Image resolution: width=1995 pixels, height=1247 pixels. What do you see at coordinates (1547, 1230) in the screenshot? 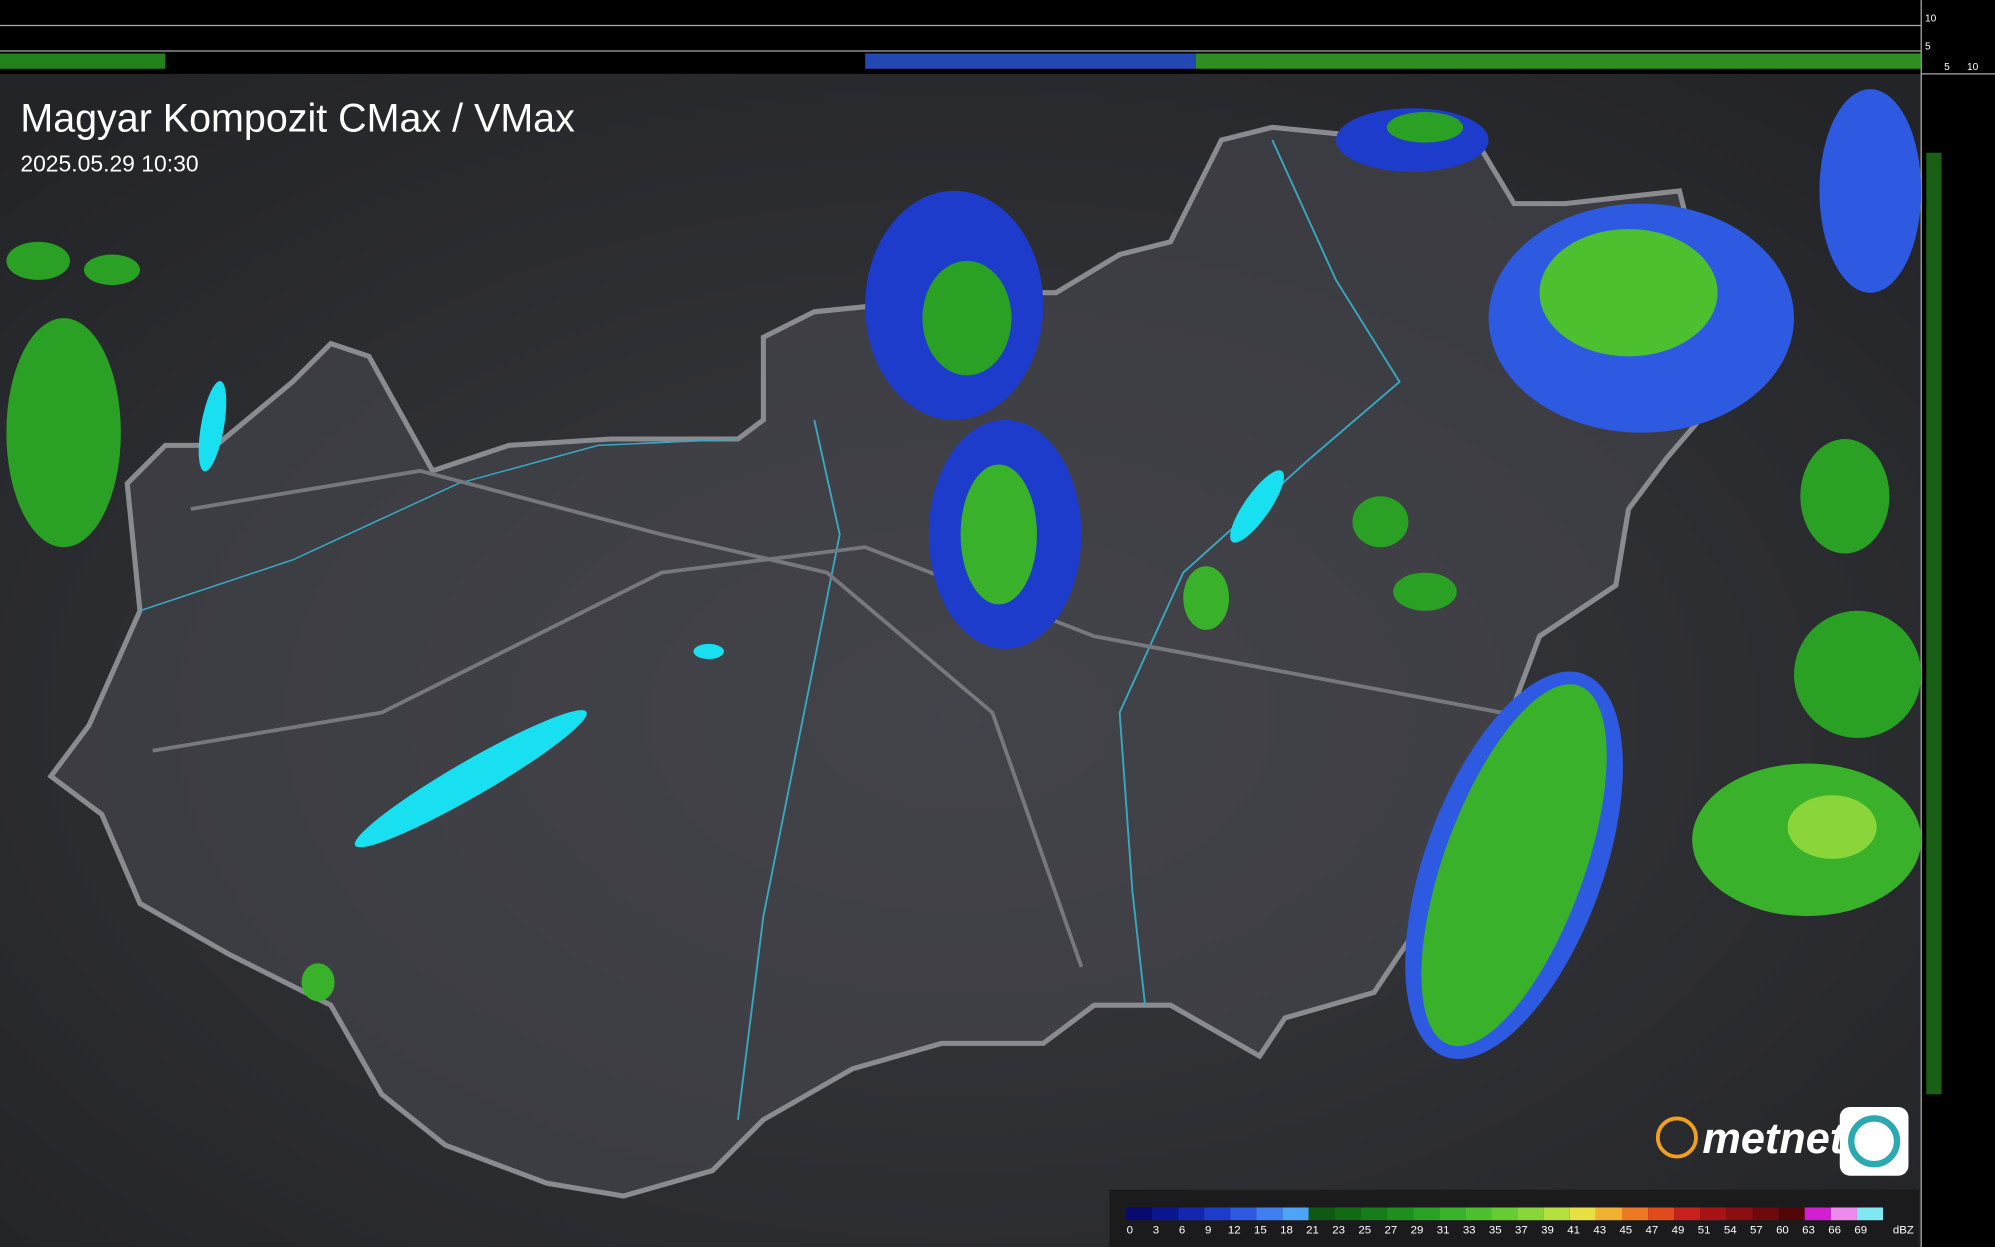
I see `legend-label: 39` at bounding box center [1547, 1230].